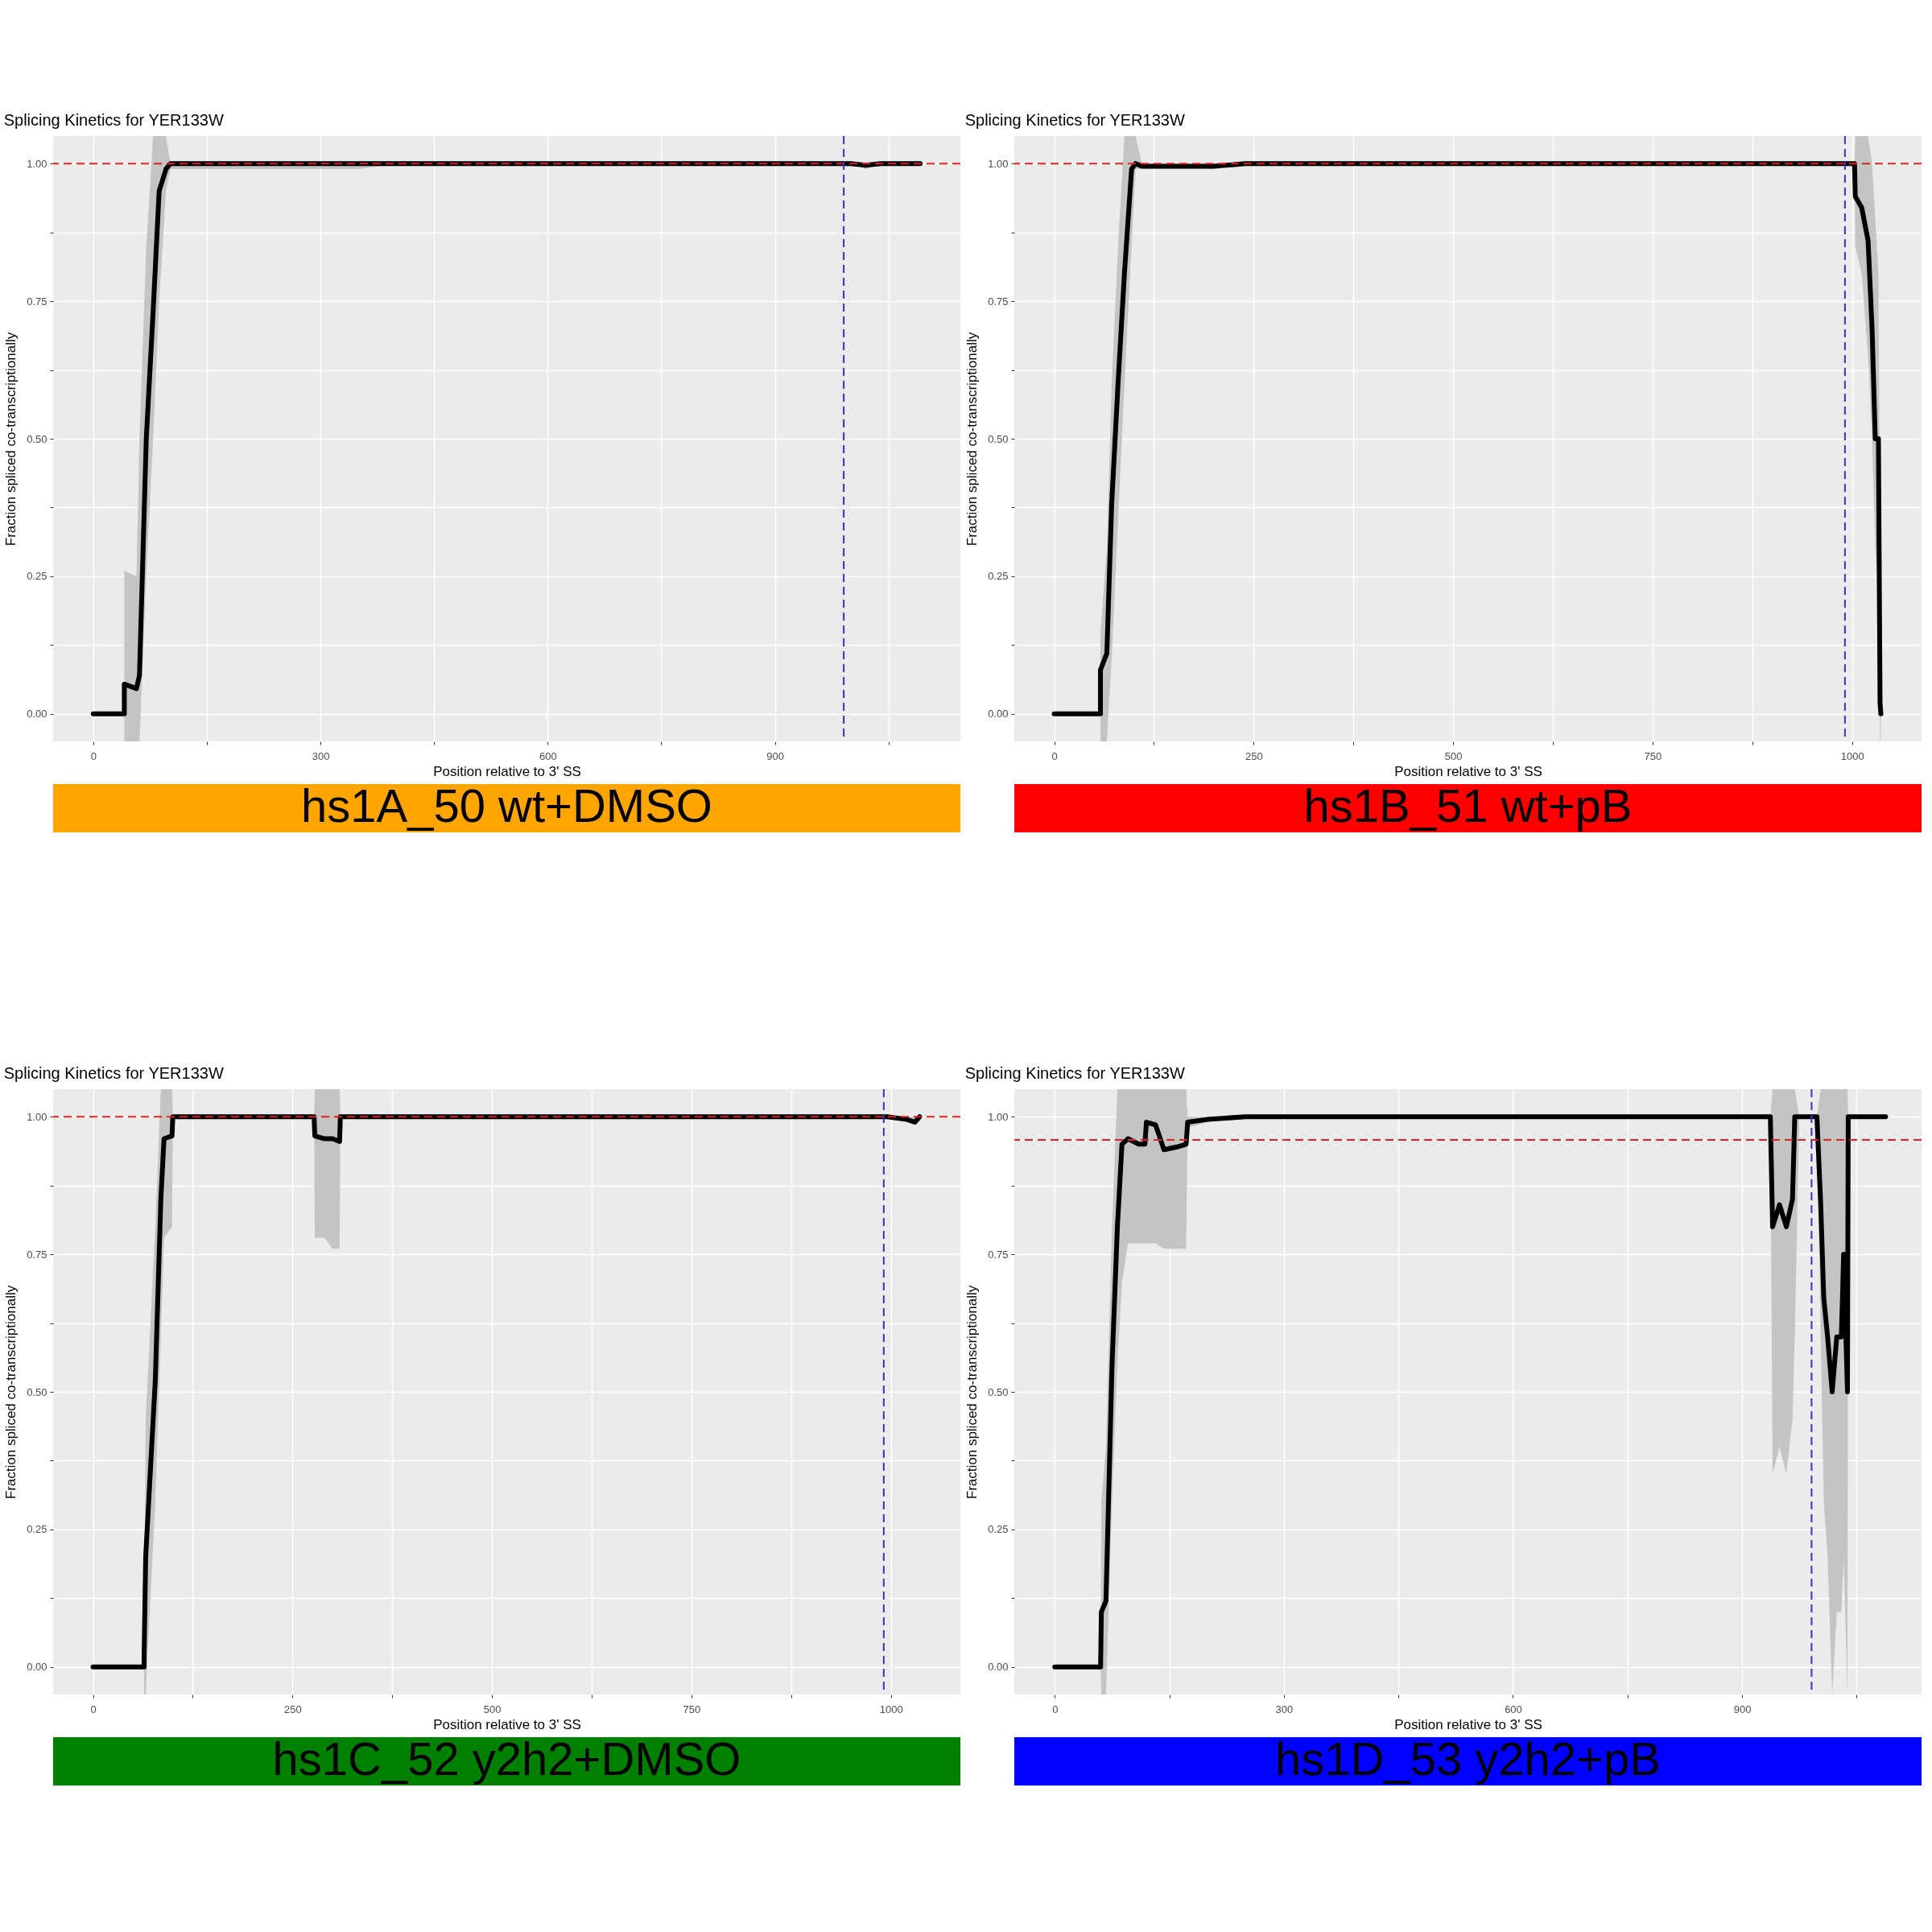 This screenshot has width=1932, height=1932. Describe the element at coordinates (506, 805) in the screenshot. I see `text: hs1A_50 wt+DMSO` at that location.